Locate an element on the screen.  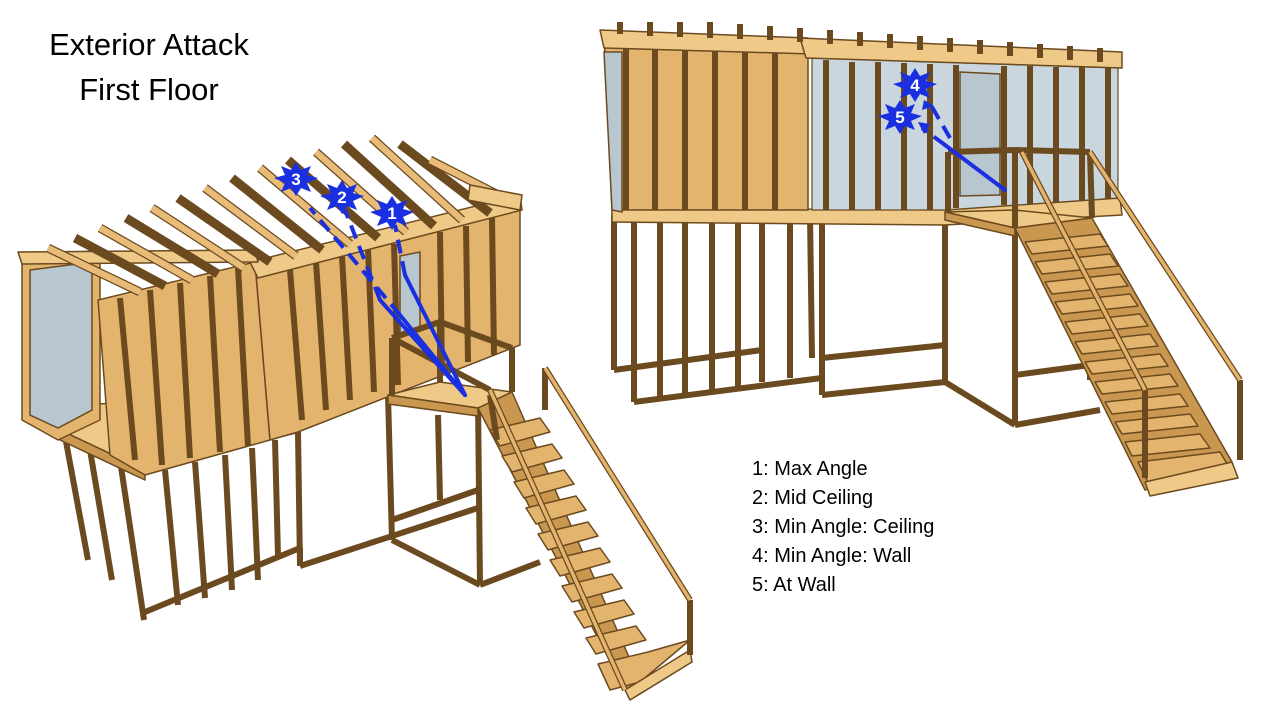
burst-label-3: 3 is located at coordinates (295, 179).